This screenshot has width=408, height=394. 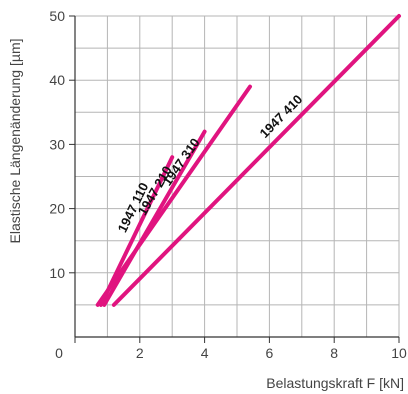 I want to click on x-tick-label: 10, so click(x=399, y=353).